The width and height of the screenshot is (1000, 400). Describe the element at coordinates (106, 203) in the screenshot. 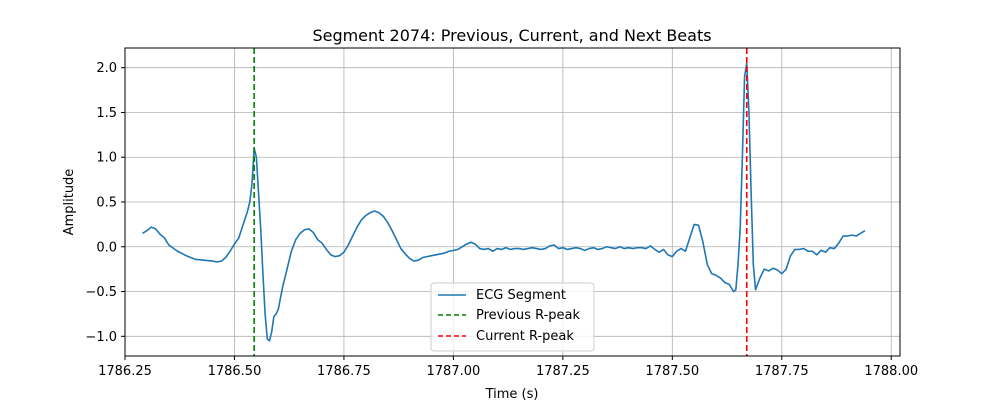

I see `y-tick-label: 0.5` at that location.